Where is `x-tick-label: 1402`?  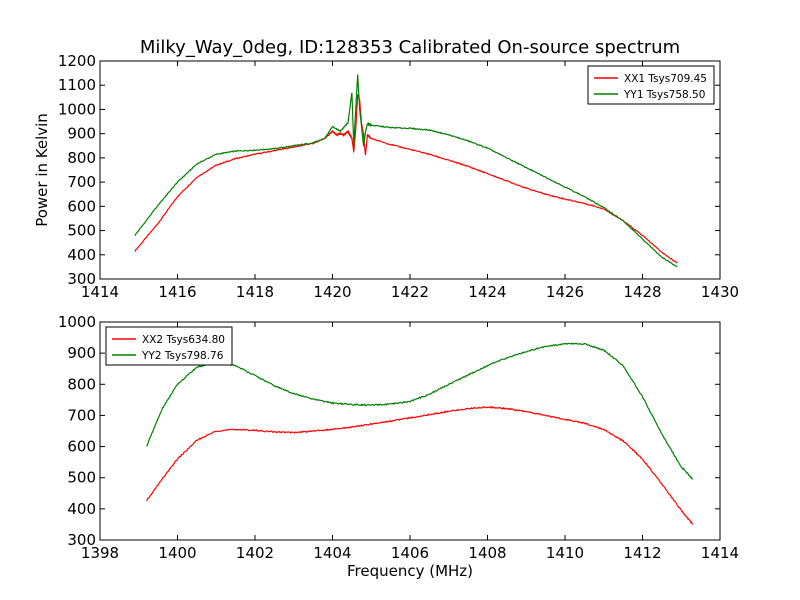 x-tick-label: 1402 is located at coordinates (255, 553).